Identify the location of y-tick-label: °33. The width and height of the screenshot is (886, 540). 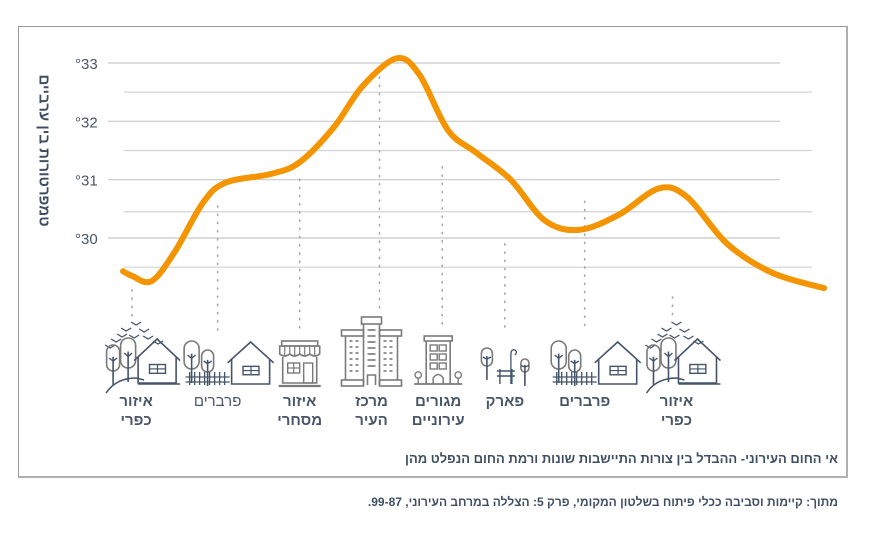
(86, 64).